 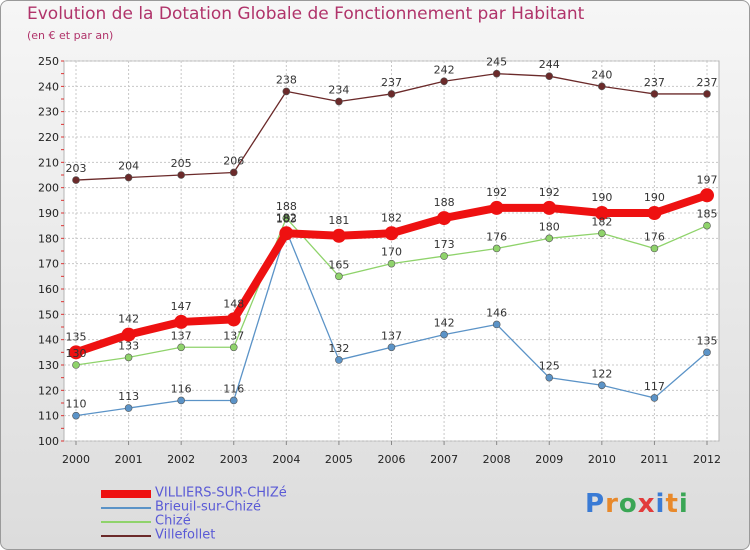 I want to click on legend-label: Villefollet, so click(x=185, y=535).